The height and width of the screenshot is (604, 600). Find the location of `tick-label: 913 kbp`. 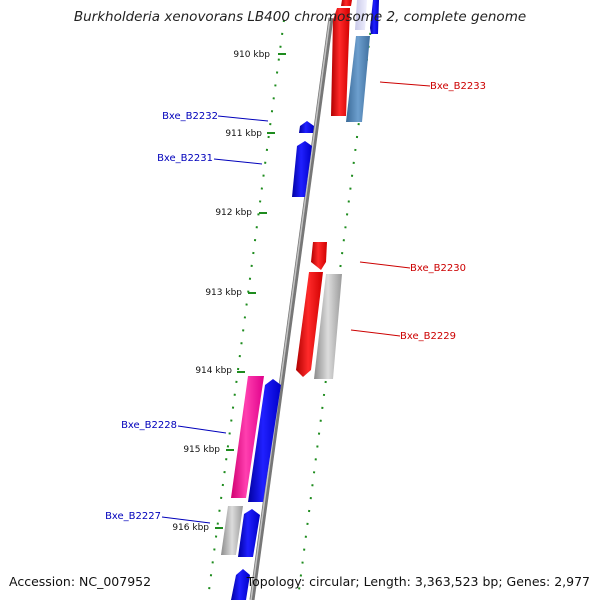

tick-label: 913 kbp is located at coordinates (223, 293).